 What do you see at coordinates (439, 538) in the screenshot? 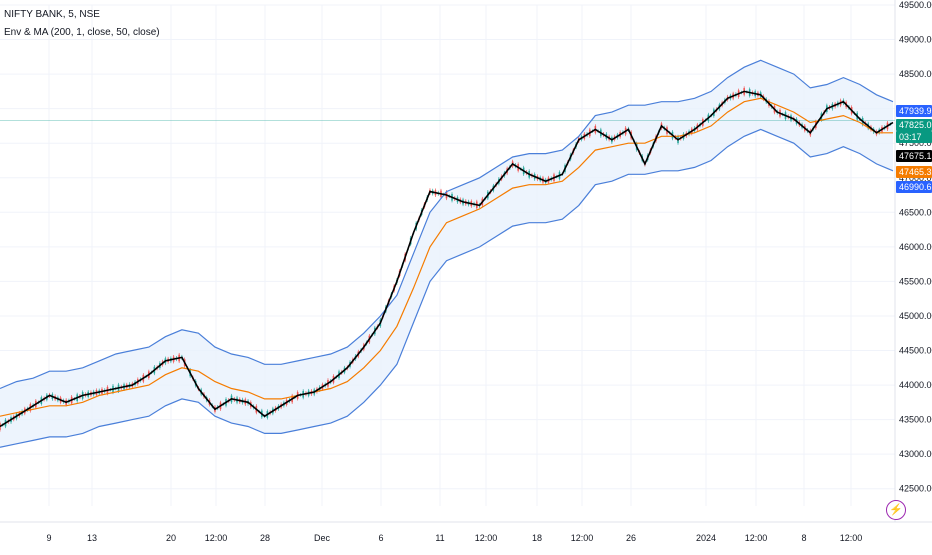
I see `x-tick-label: 11` at bounding box center [439, 538].